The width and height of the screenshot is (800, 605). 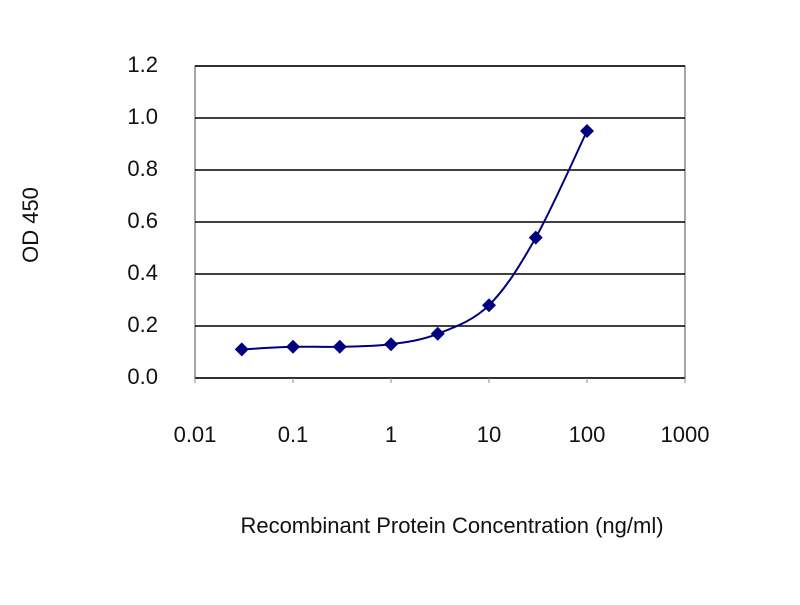 I want to click on x-tick-label: 0.1, so click(x=293, y=434).